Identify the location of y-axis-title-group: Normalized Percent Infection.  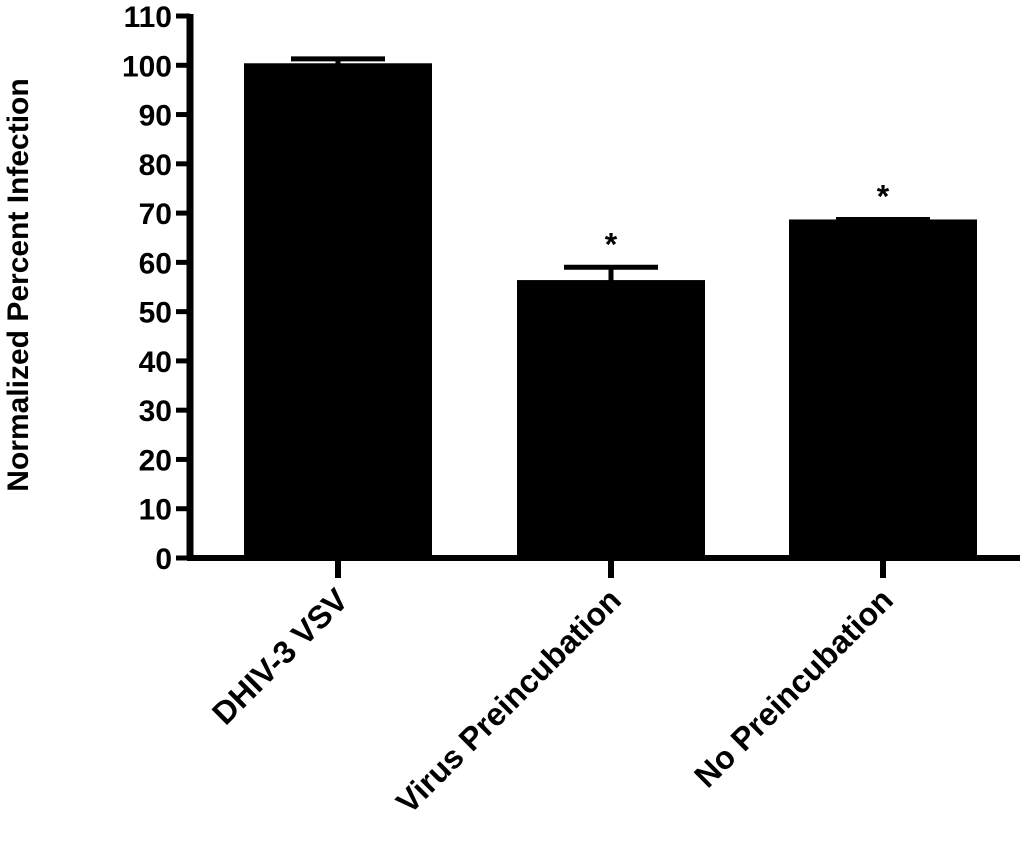
(18, 284).